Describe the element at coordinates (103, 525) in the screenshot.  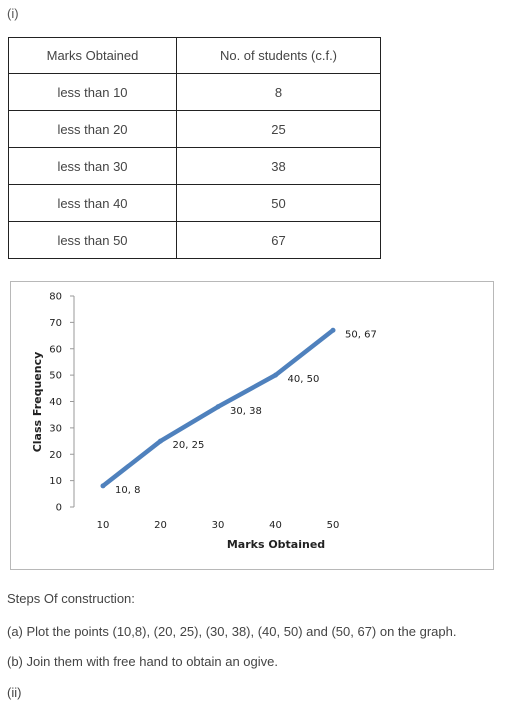
I see `x-tick-label: 10` at that location.